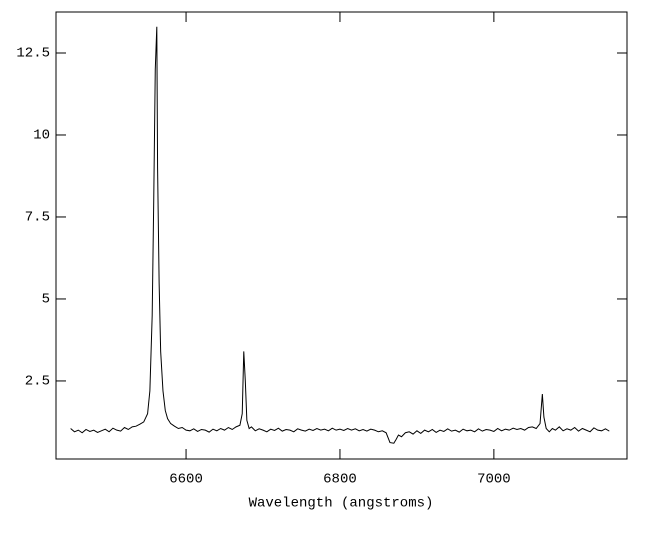 This screenshot has width=657, height=534. I want to click on x-tick-label: 6600, so click(186, 480).